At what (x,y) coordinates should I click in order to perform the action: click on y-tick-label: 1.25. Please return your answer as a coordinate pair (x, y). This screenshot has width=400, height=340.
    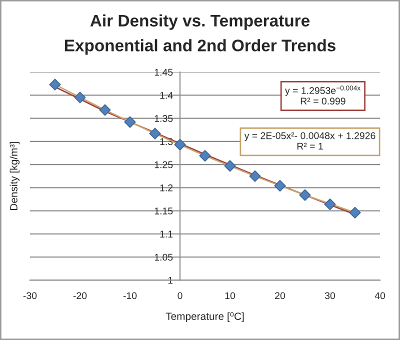
    Looking at the image, I should click on (163, 164).